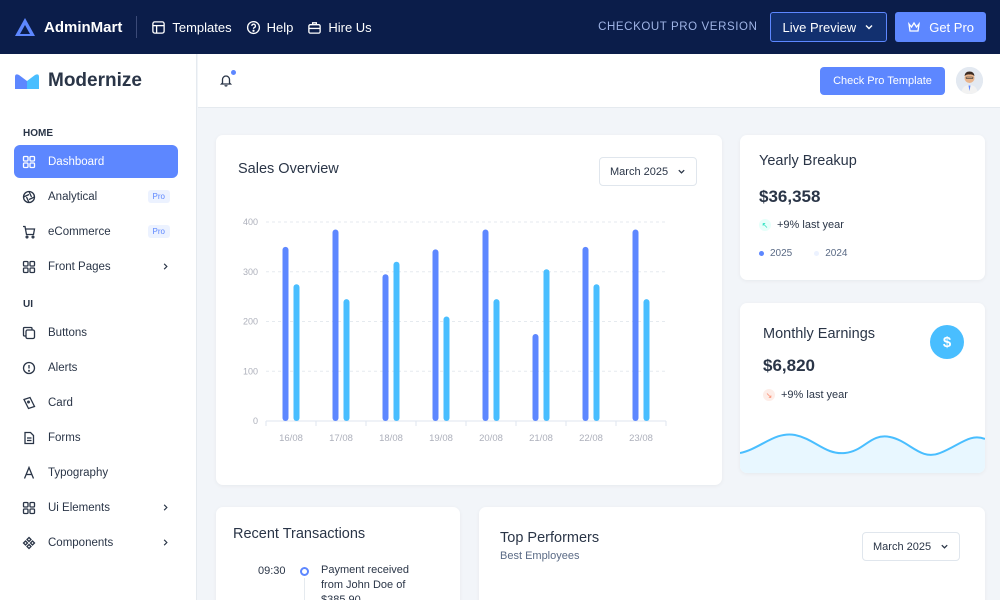 This screenshot has height=600, width=1000. Describe the element at coordinates (96, 231) in the screenshot. I see `sidebar-item-ecommerce: eCommerce Pro` at that location.